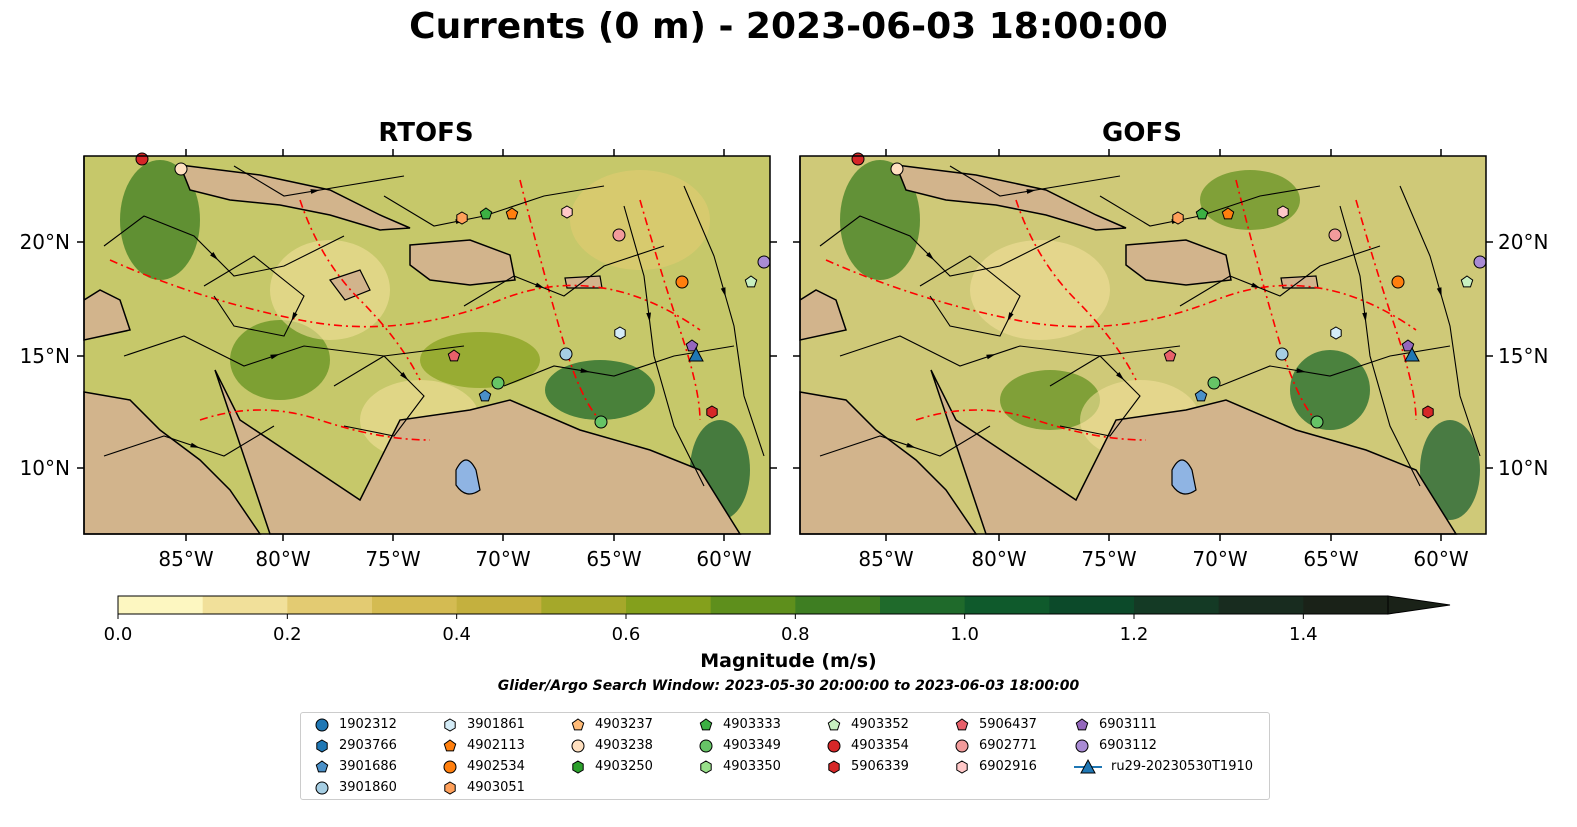  What do you see at coordinates (752, 724) in the screenshot?
I see `legend-label: 4903333` at bounding box center [752, 724].